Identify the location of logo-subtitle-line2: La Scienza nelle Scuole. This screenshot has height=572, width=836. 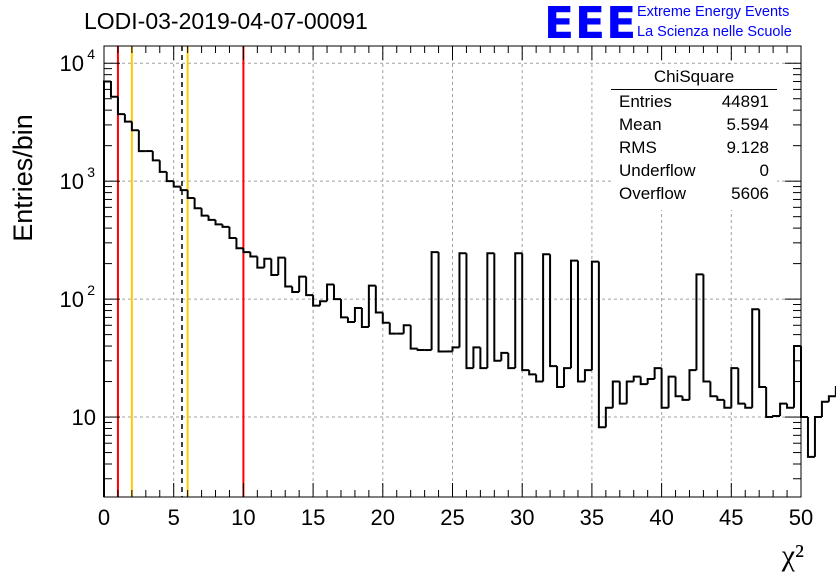
(714, 32).